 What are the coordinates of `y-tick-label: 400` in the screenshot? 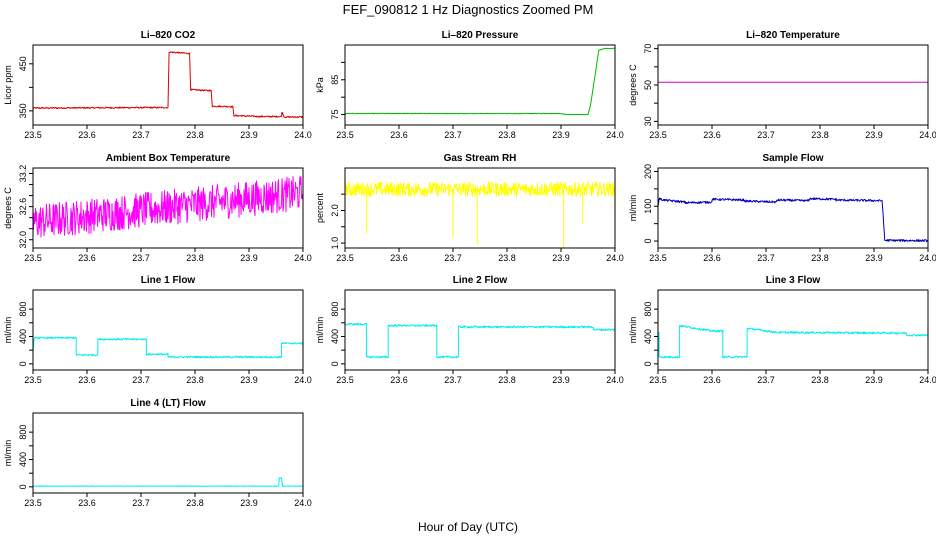 It's located at (23, 336).